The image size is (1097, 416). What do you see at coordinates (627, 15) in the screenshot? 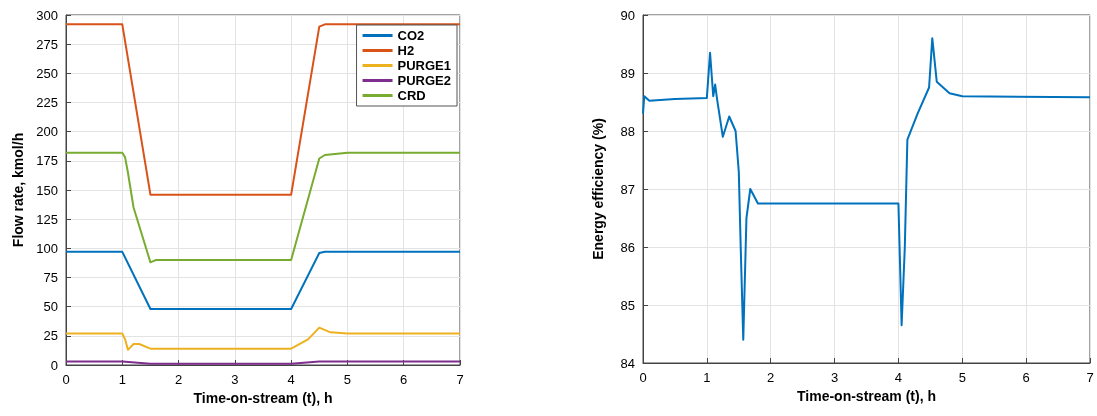
I see `y-tick-label: 90` at bounding box center [627, 15].